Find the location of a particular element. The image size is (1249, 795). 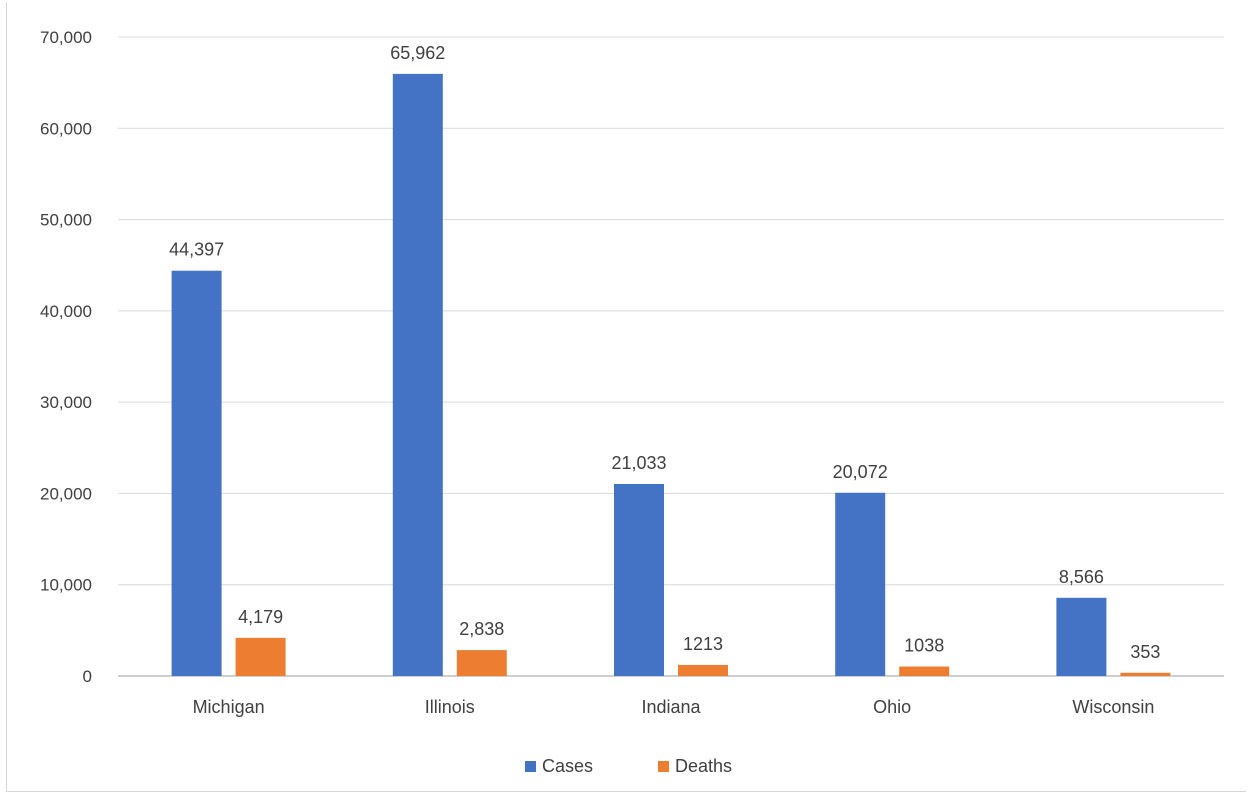

y-tick-label: 70,000 is located at coordinates (66, 37).